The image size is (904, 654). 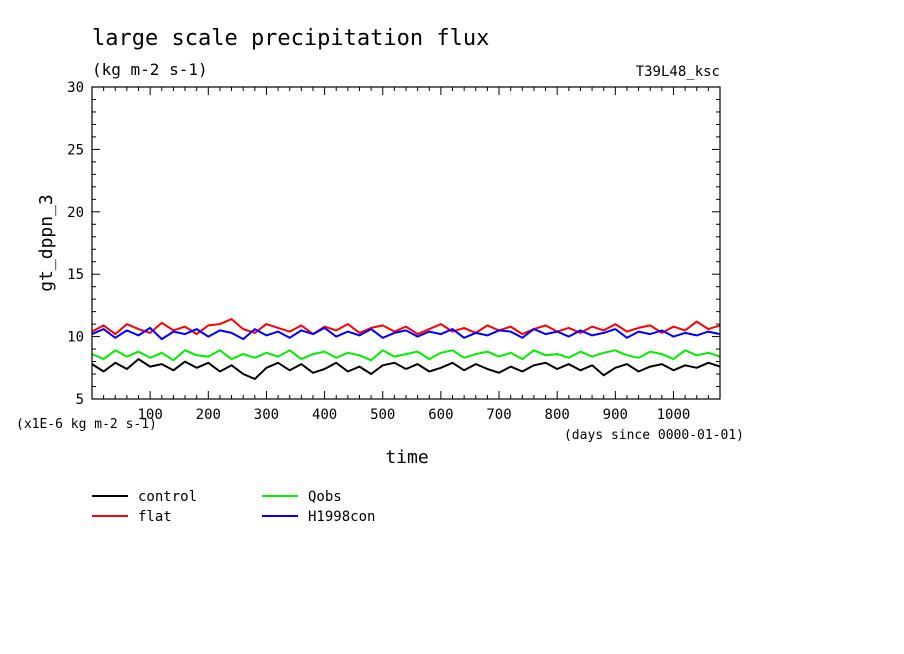 I want to click on legend-label-control: control, so click(x=167, y=497).